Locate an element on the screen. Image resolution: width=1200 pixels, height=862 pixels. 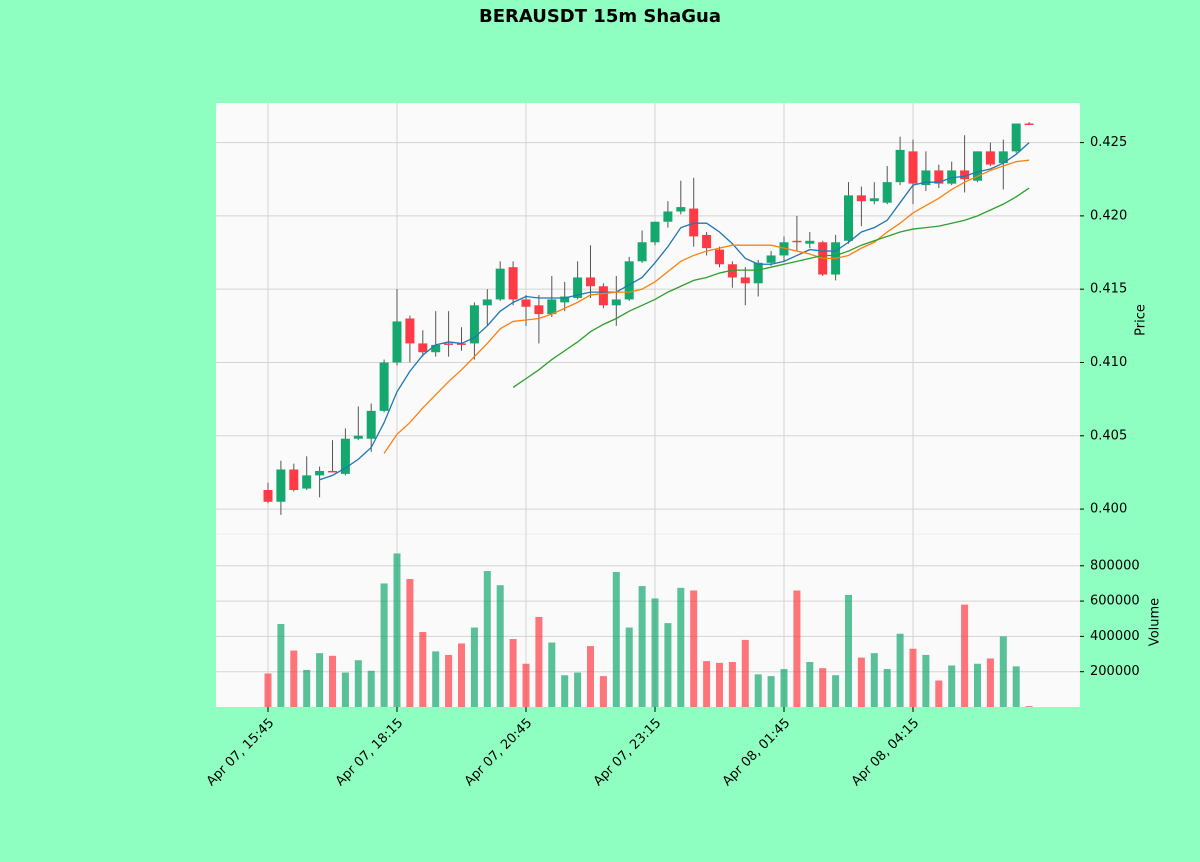
volume-tick-label: 800000 is located at coordinates (1115, 565).